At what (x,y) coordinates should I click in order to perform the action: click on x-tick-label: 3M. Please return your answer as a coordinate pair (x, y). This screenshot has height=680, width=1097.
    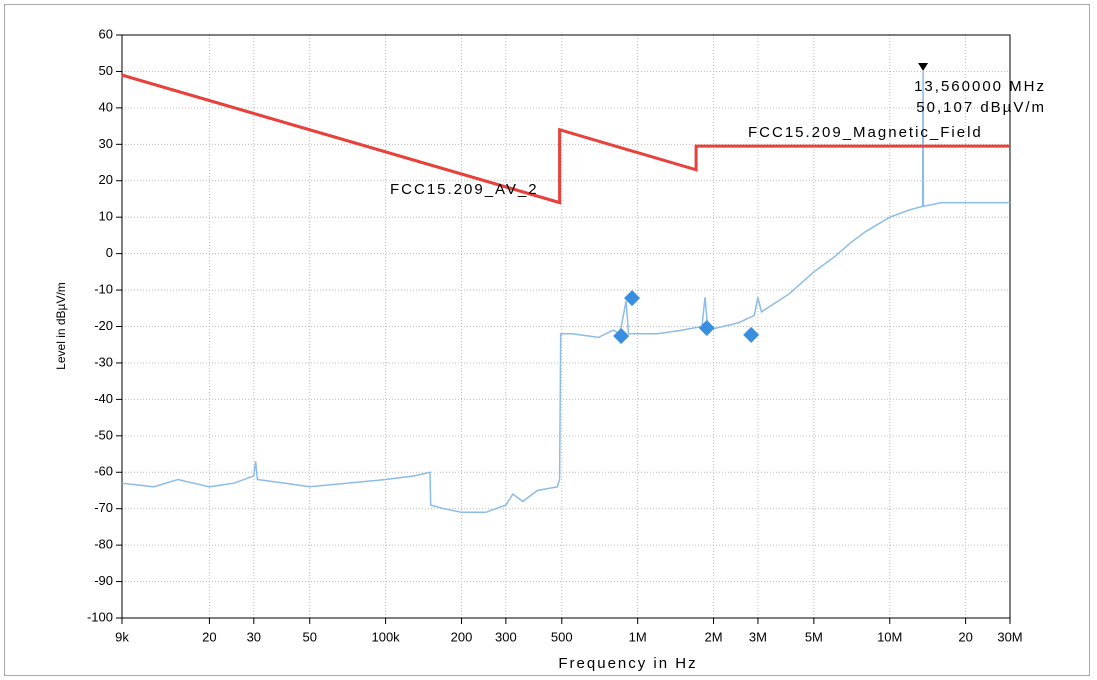
    Looking at the image, I should click on (758, 636).